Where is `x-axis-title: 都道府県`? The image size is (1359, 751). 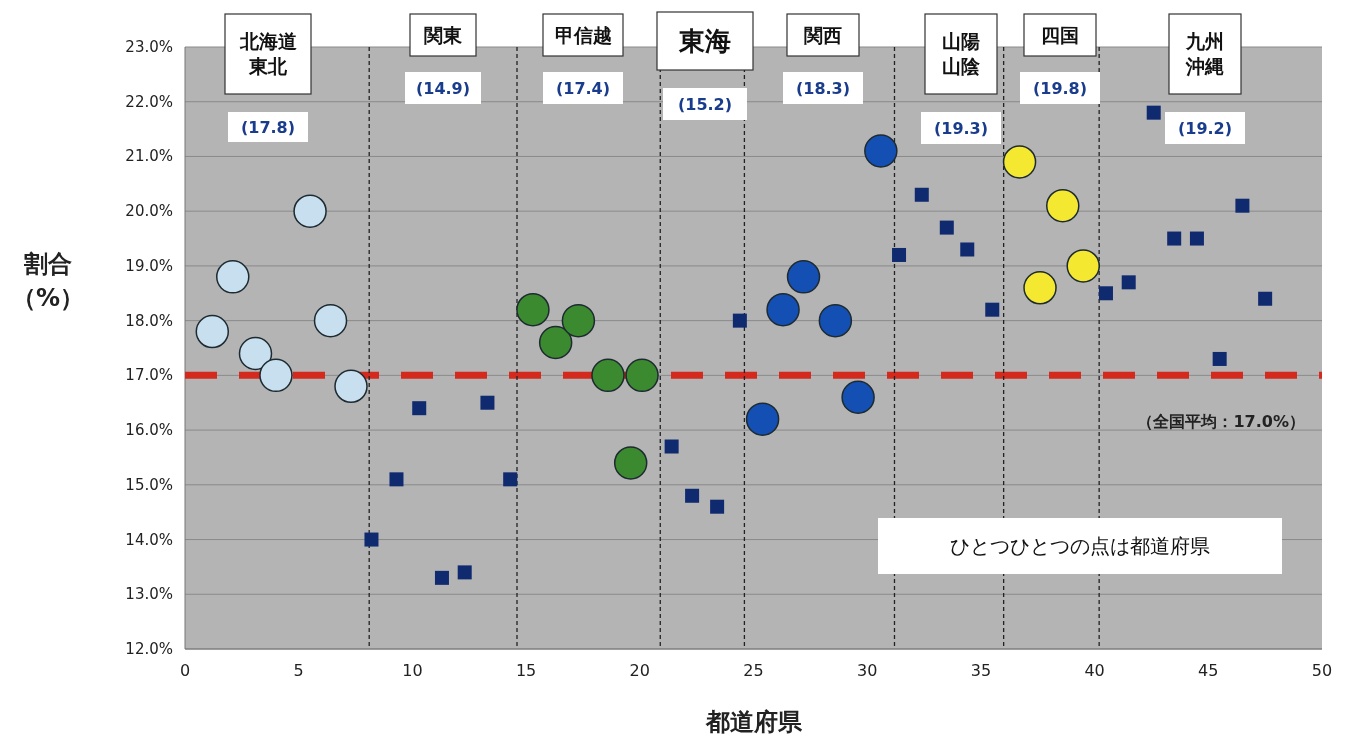 x-axis-title: 都道府県 is located at coordinates (753, 722).